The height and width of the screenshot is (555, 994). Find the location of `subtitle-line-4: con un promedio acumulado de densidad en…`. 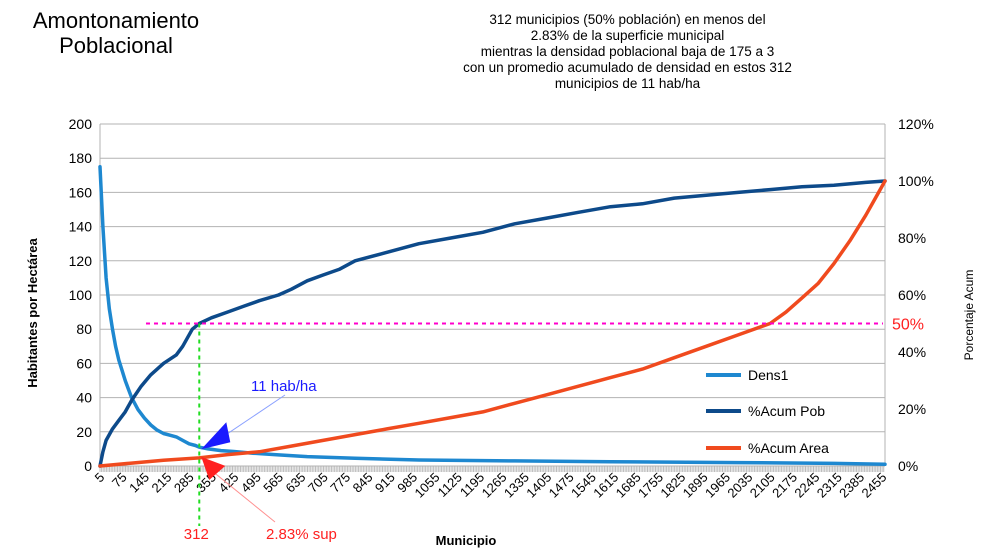

subtitle-line-4: con un promedio acumulado de densidad en… is located at coordinates (627, 67).